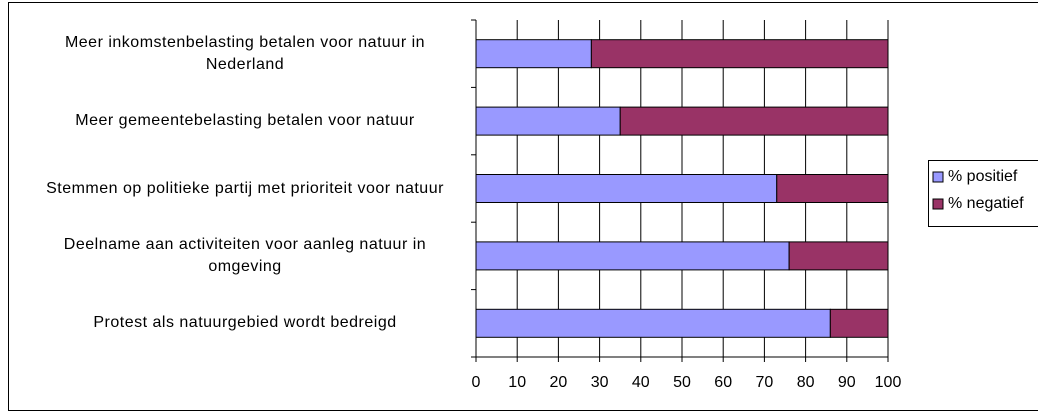 This screenshot has width=1038, height=415. What do you see at coordinates (682, 382) in the screenshot?
I see `x-tick-label: 50` at bounding box center [682, 382].